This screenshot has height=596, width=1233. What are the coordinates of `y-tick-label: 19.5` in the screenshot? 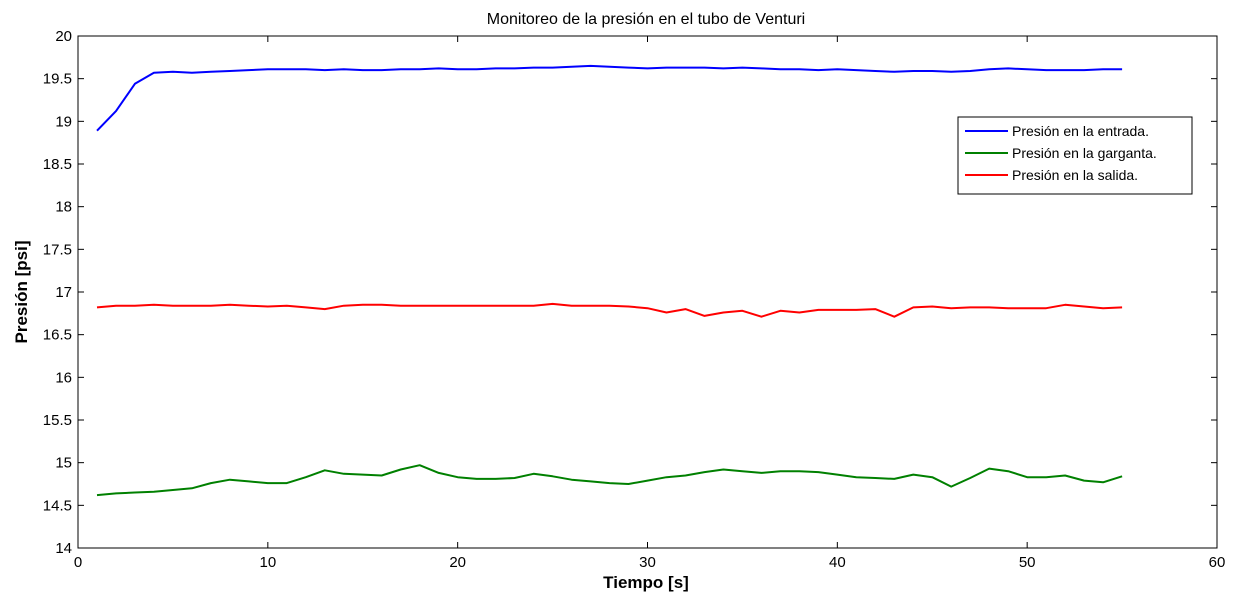 It's located at (57, 79).